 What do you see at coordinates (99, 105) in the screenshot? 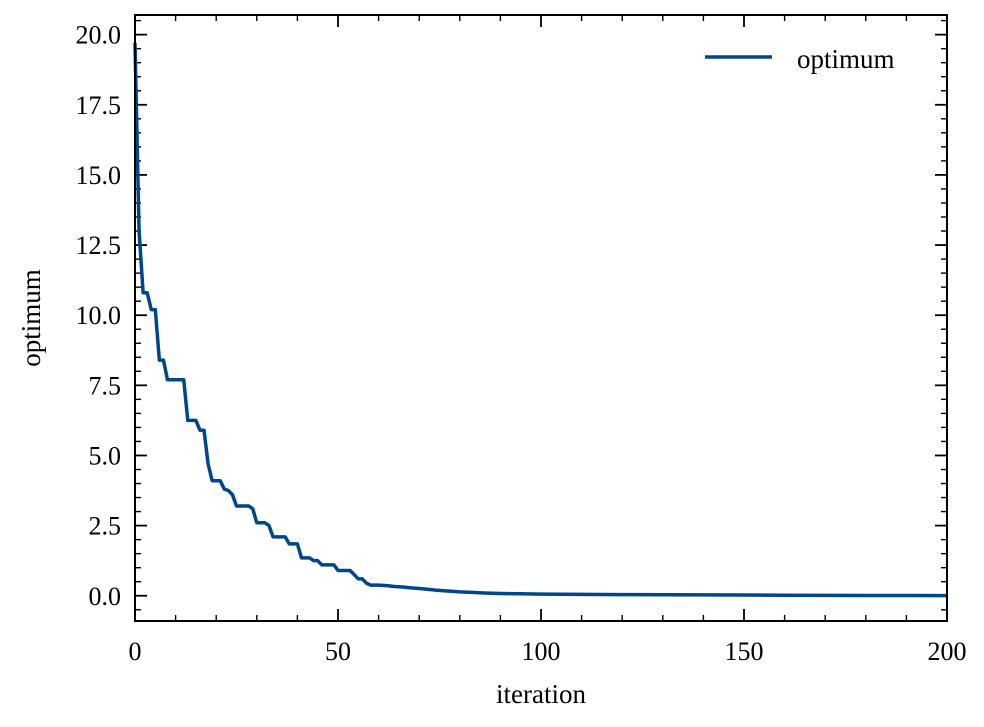
I see `y-tick-label: 17.5` at bounding box center [99, 105].